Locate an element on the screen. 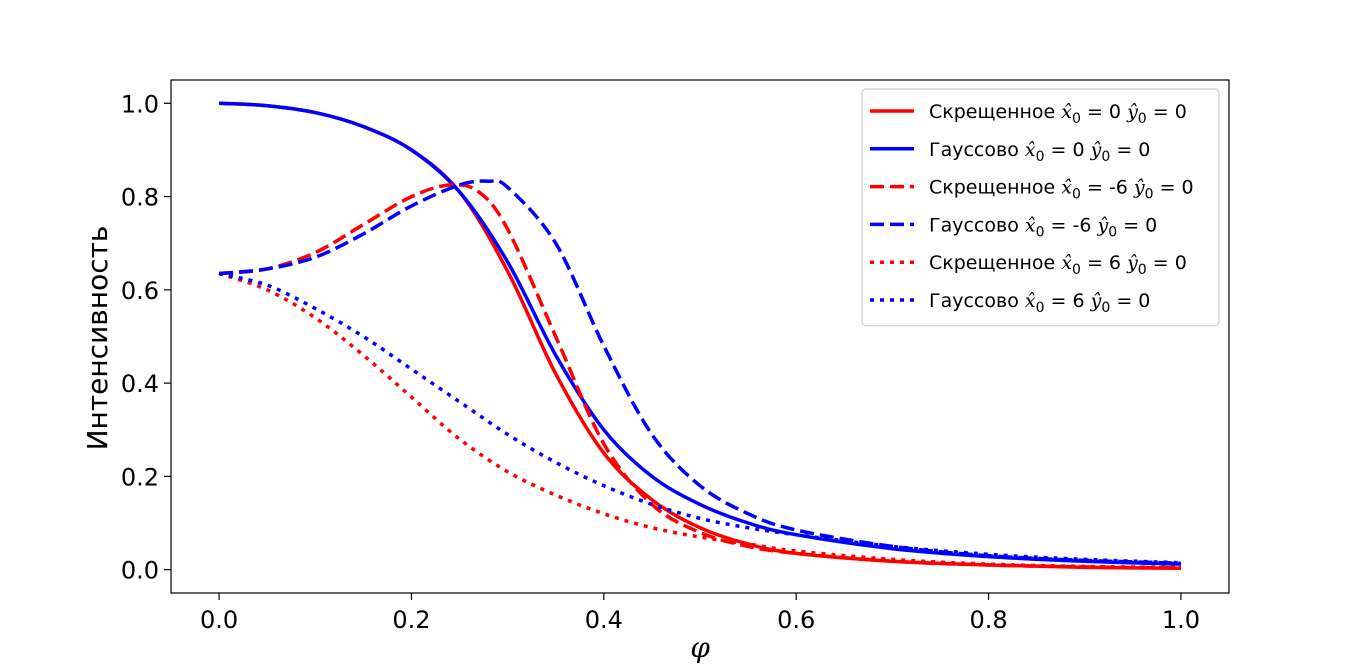  y-tick-label: 1.0 is located at coordinates (140, 104).